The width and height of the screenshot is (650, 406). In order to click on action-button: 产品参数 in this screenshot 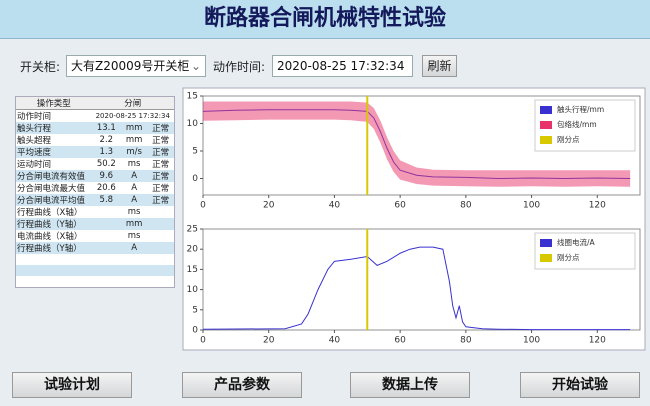, I will do `click(242, 385)`.